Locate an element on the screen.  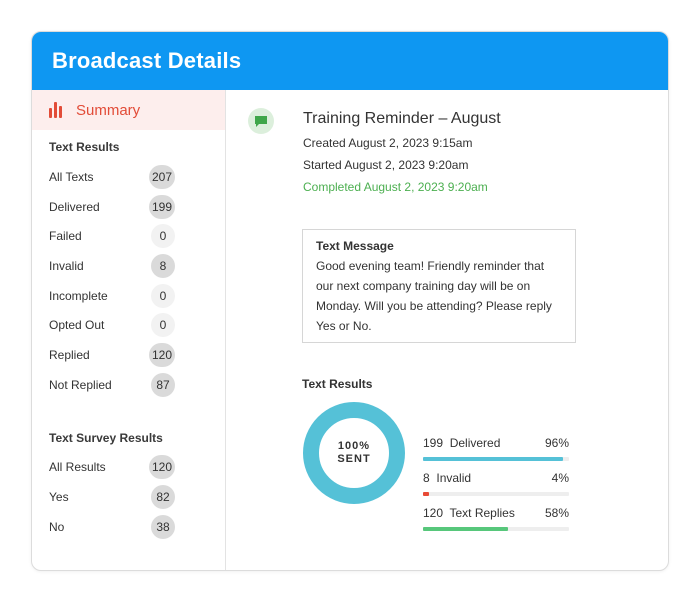
result-row-incomplete: Incomplete 0 is located at coordinates (128, 296).